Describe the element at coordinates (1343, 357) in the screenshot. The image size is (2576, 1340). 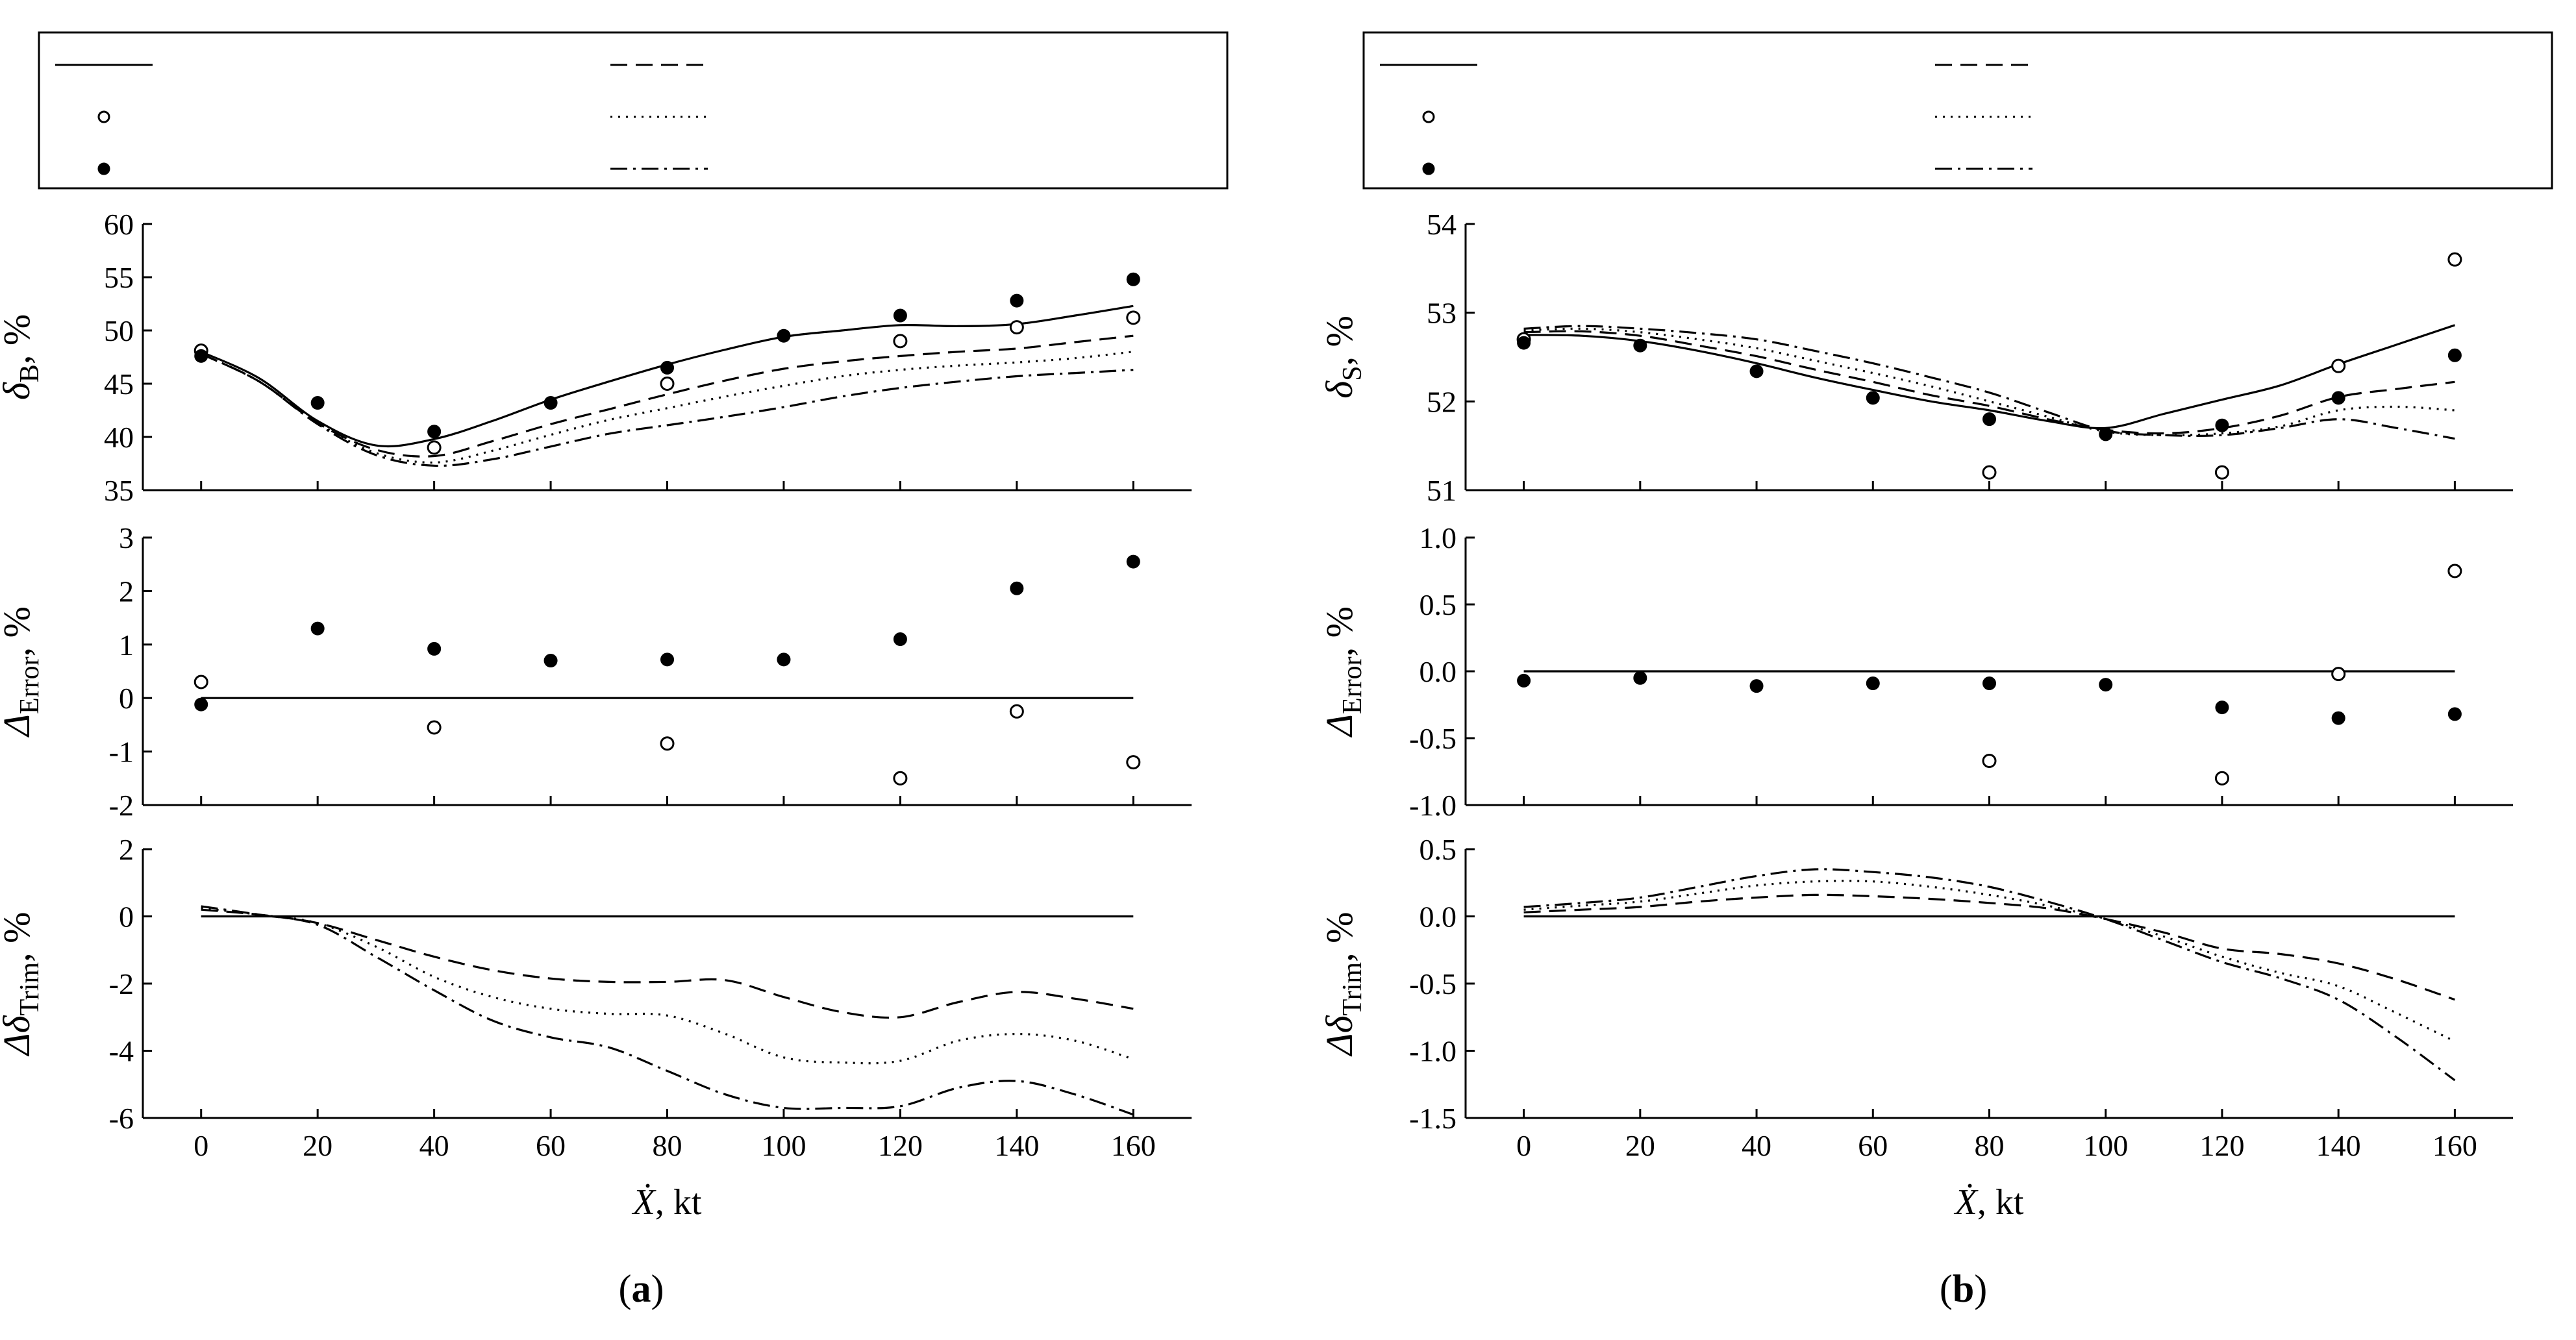
I see `y-axis-label: δS, %` at that location.